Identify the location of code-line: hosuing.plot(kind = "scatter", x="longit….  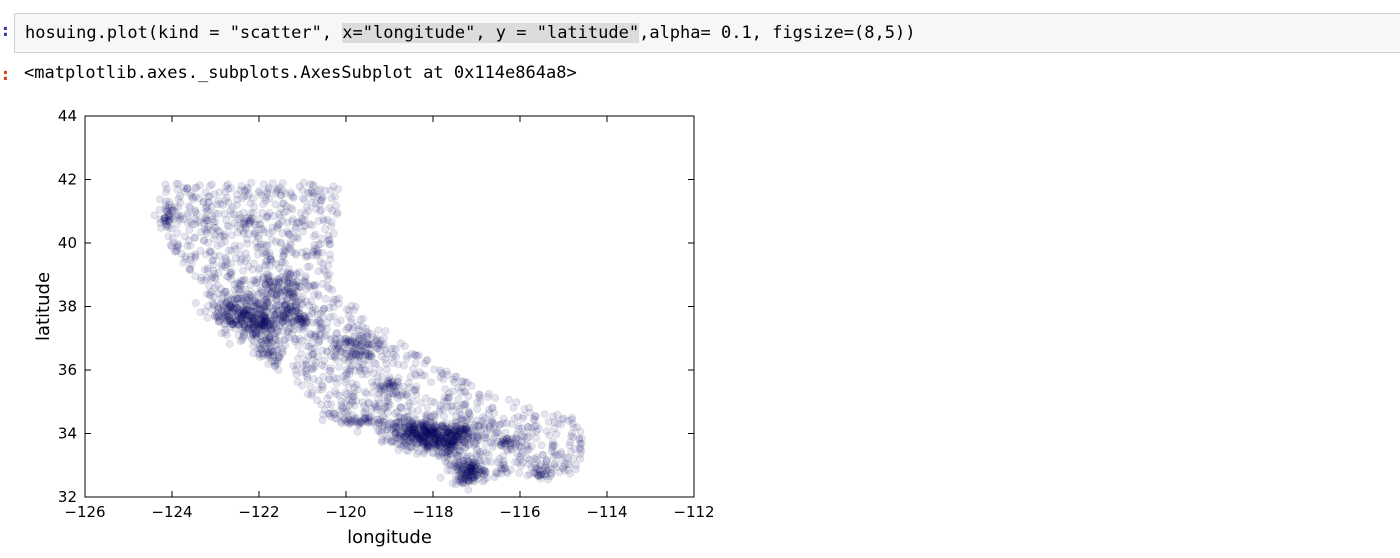
(470, 33).